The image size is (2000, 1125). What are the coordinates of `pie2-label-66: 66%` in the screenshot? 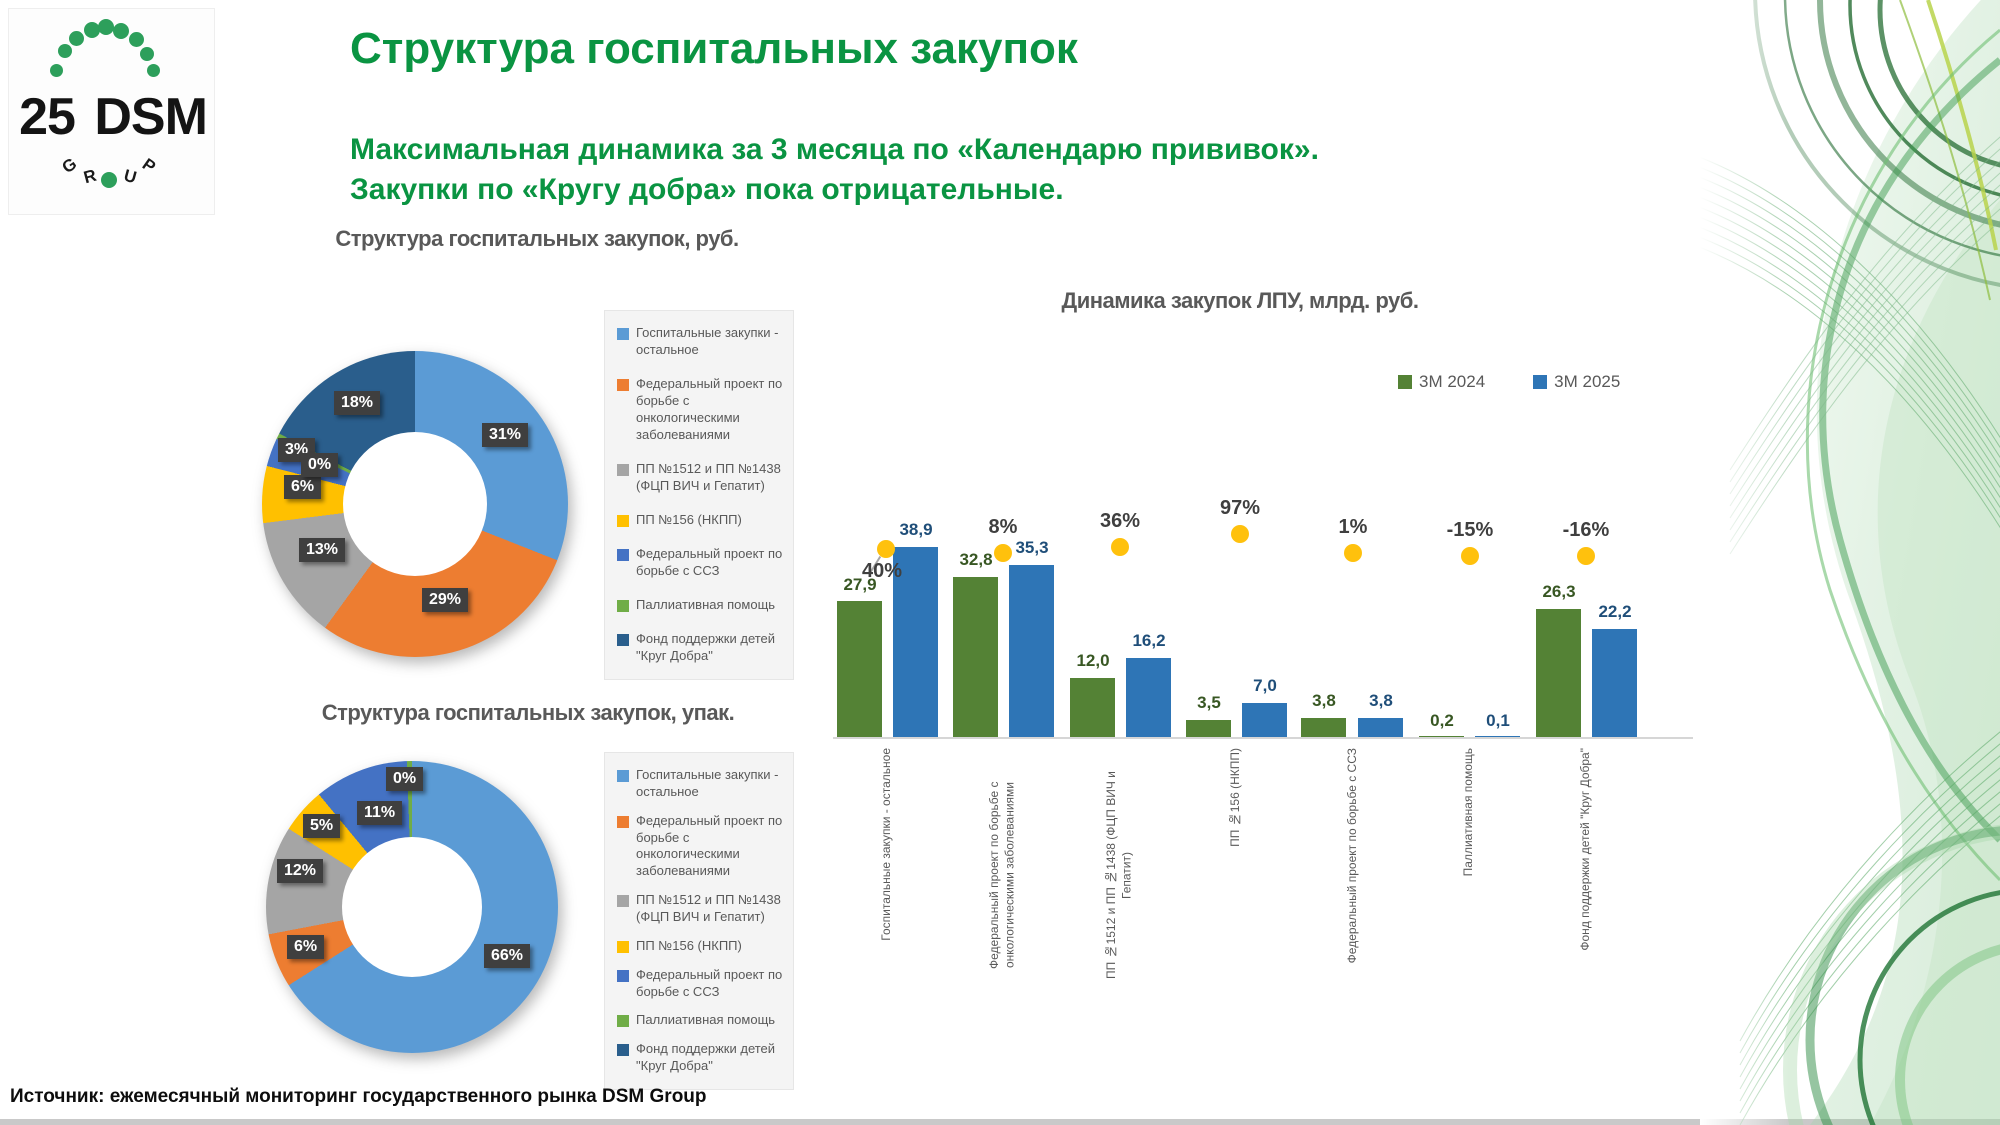 It's located at (507, 956).